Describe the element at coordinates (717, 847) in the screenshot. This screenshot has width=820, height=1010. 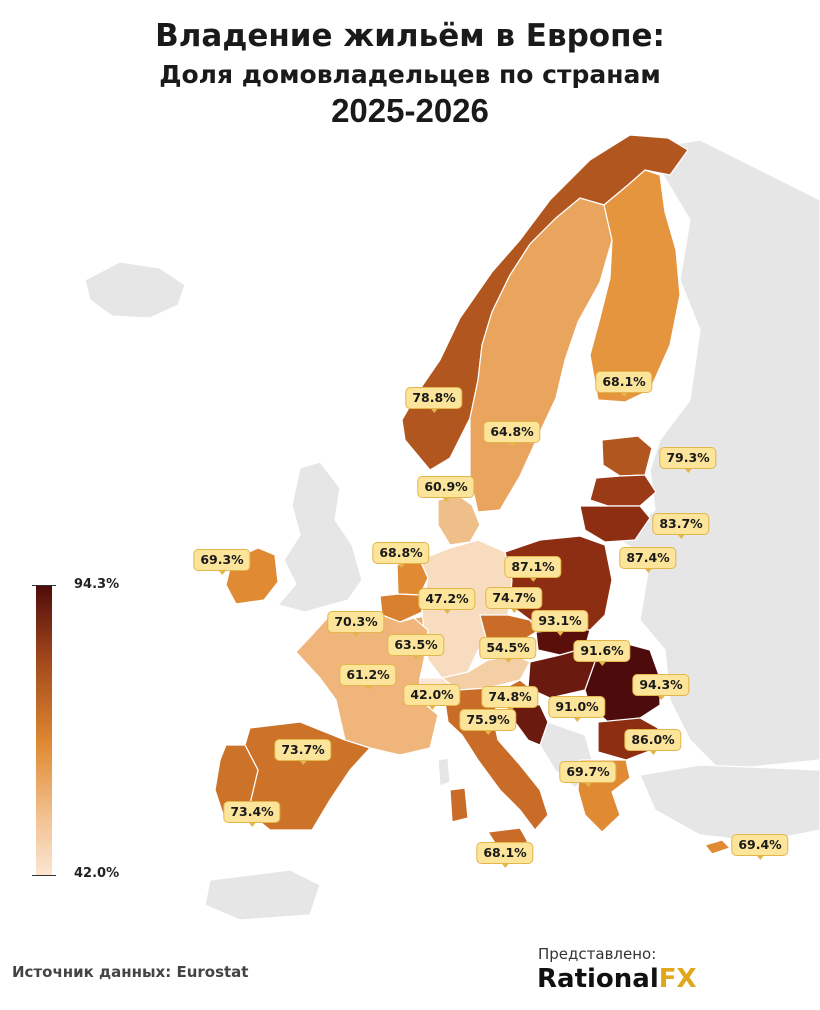
I see `cyprus-shape` at that location.